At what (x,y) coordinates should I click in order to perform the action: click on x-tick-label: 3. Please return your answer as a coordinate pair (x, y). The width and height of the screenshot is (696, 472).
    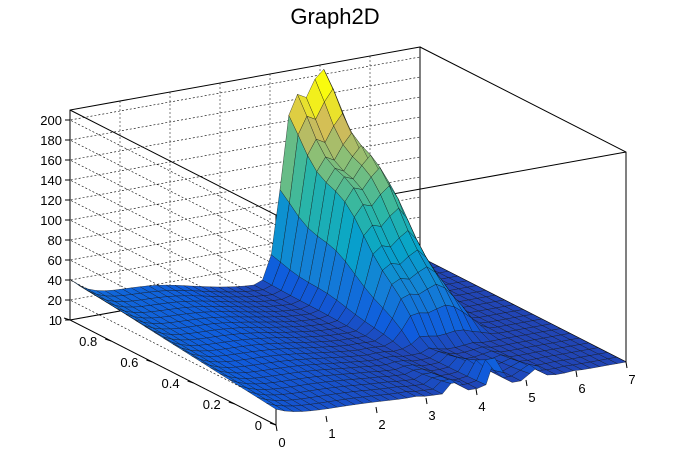
    Looking at the image, I should click on (431, 415).